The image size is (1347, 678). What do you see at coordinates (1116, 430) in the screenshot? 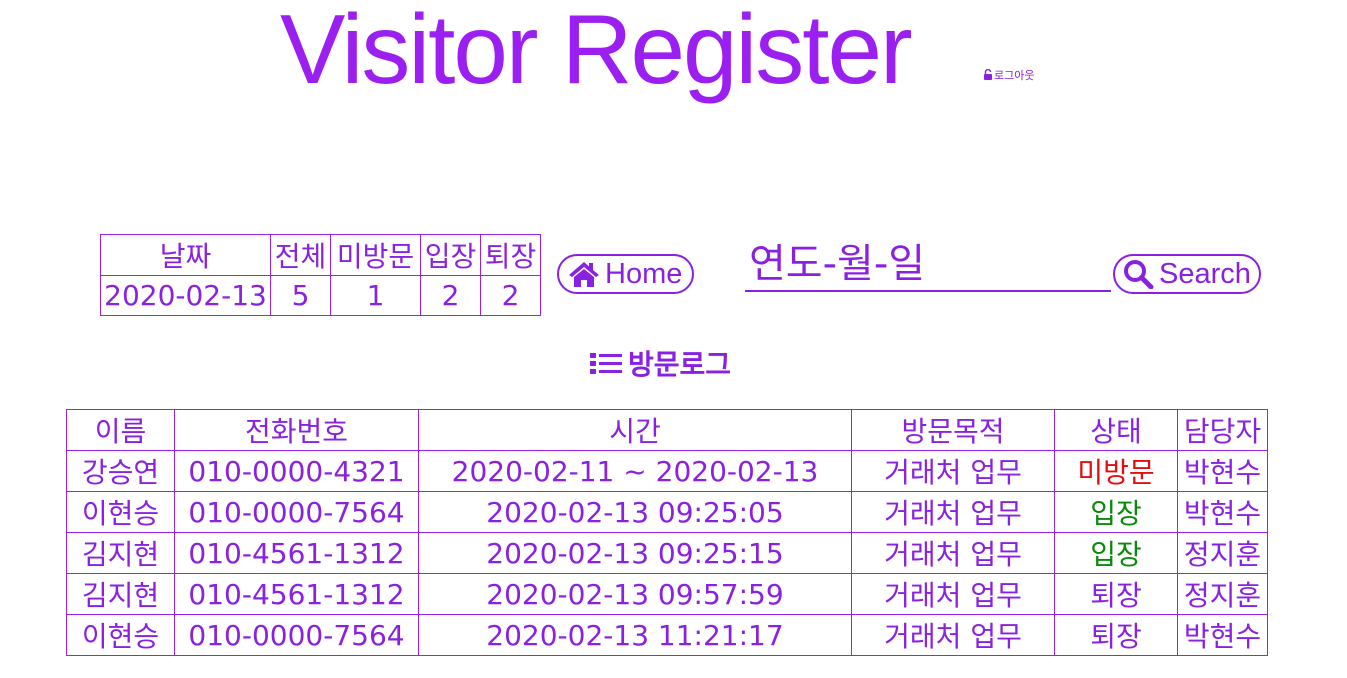
I see `log-header-status: 상태` at bounding box center [1116, 430].